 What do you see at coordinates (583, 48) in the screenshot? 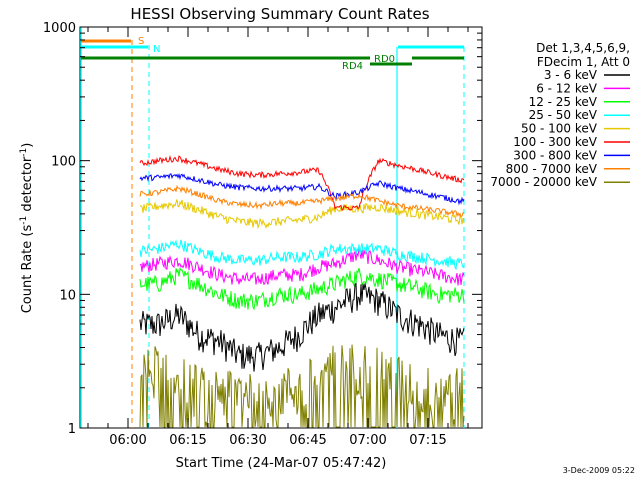
I see `detector-info-line1: Det 1,3,4,5,6,9,` at bounding box center [583, 48].